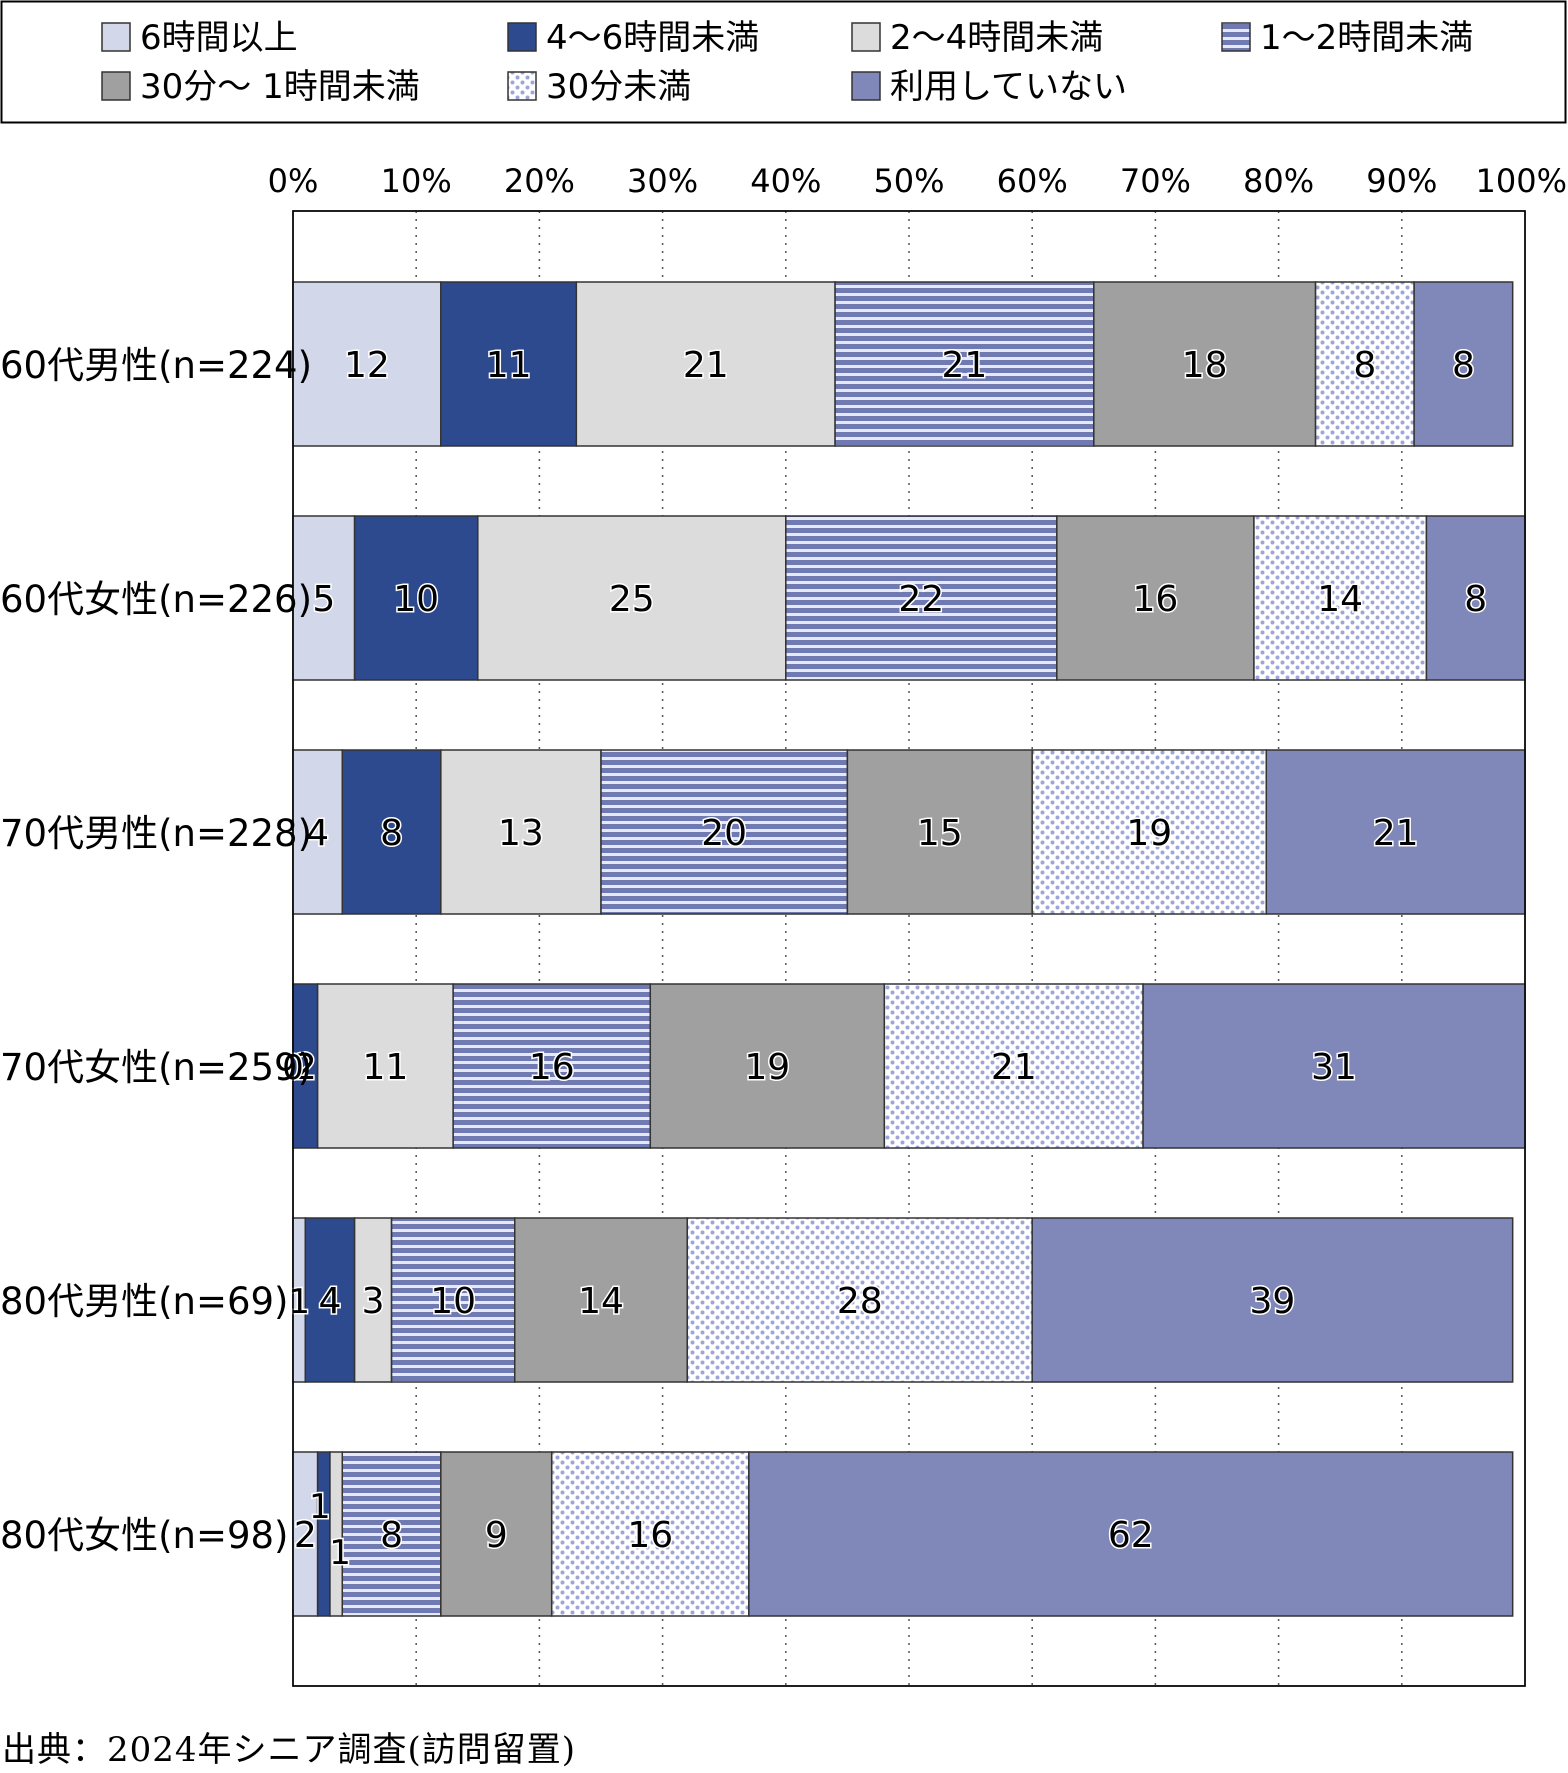 The width and height of the screenshot is (1568, 1773). What do you see at coordinates (785, 181) in the screenshot?
I see `x-tick-label: 40%` at bounding box center [785, 181].